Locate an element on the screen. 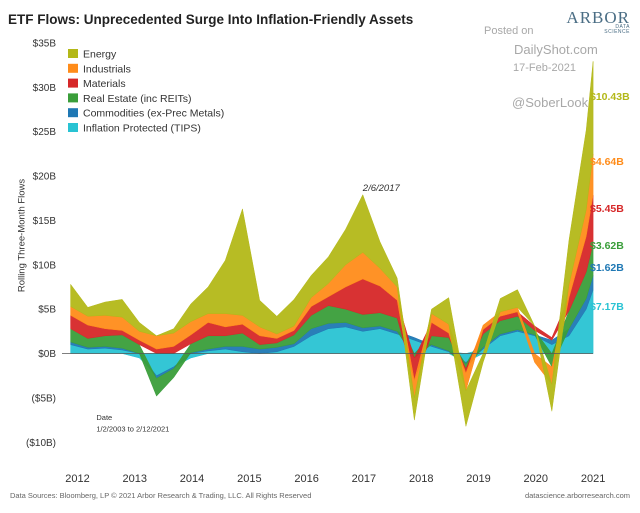 The height and width of the screenshot is (513, 640). footer-site: datascience.arborresearch.com is located at coordinates (577, 495).